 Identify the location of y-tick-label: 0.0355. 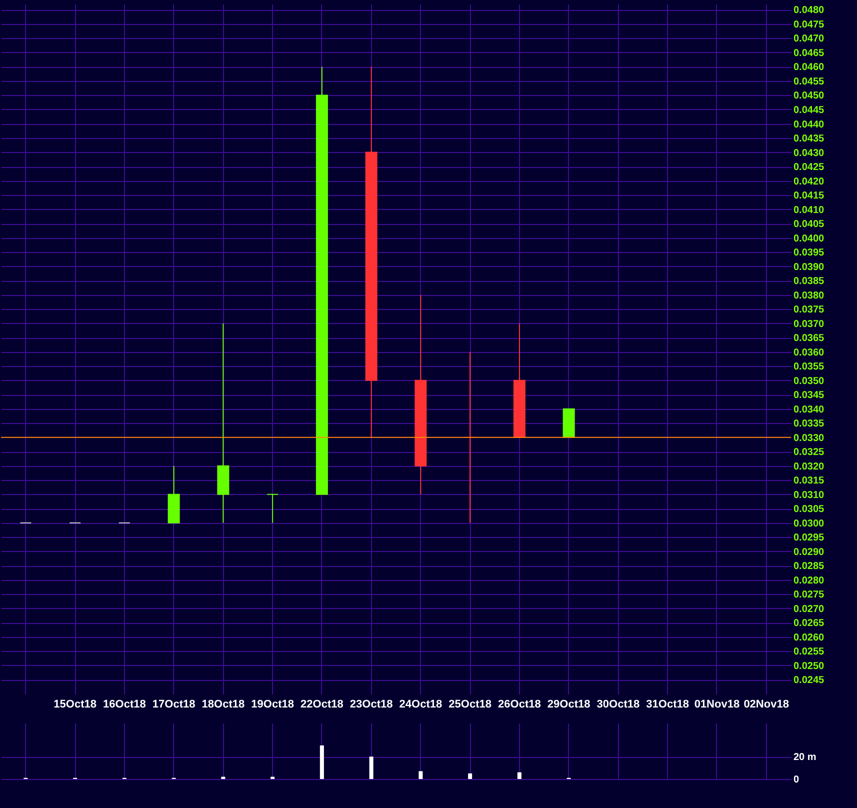
(809, 367).